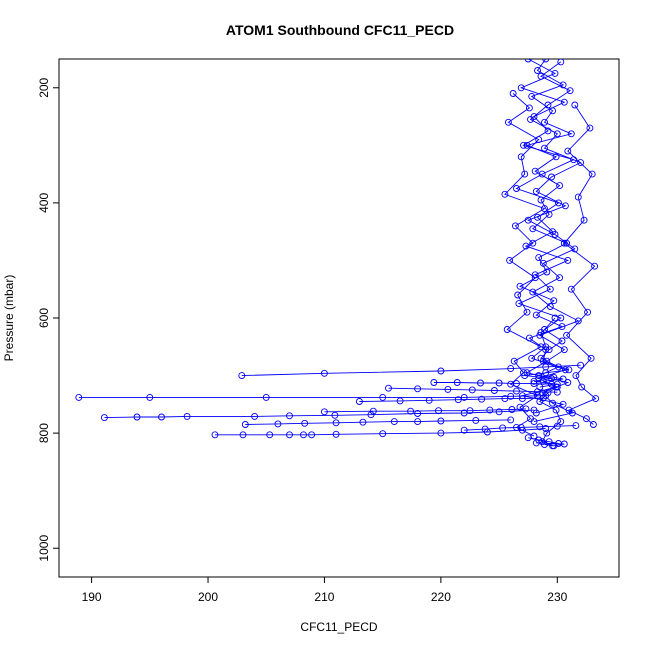 The width and height of the screenshot is (650, 650). I want to click on x-tick-label: 190, so click(92, 597).